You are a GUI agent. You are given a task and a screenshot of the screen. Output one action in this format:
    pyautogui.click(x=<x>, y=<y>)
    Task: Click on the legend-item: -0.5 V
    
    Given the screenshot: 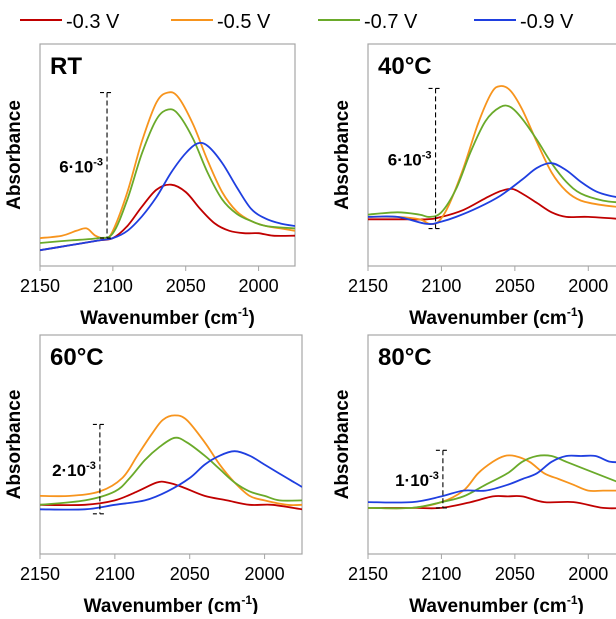 What is the action you would take?
    pyautogui.click(x=221, y=22)
    